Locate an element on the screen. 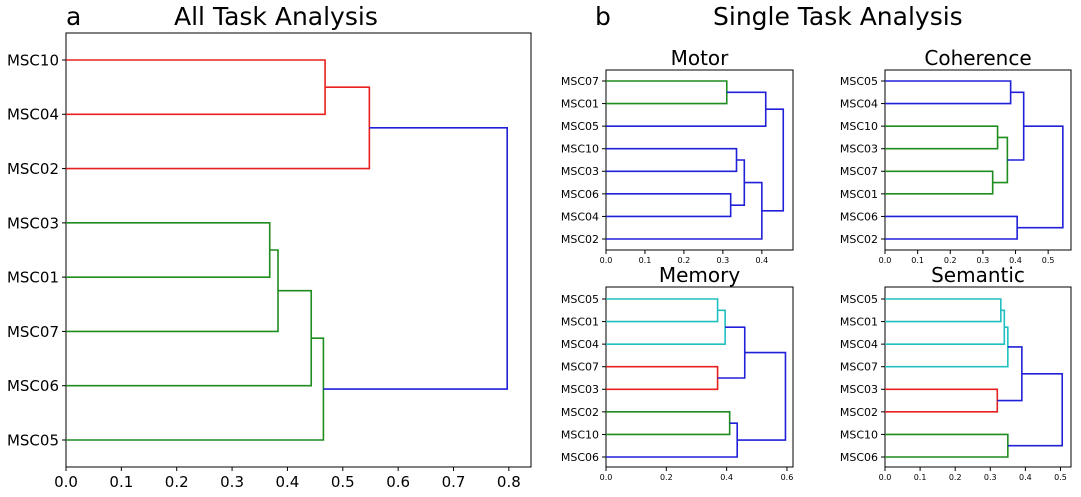  all-task-x-tick-label: 0.0 is located at coordinates (66, 482).